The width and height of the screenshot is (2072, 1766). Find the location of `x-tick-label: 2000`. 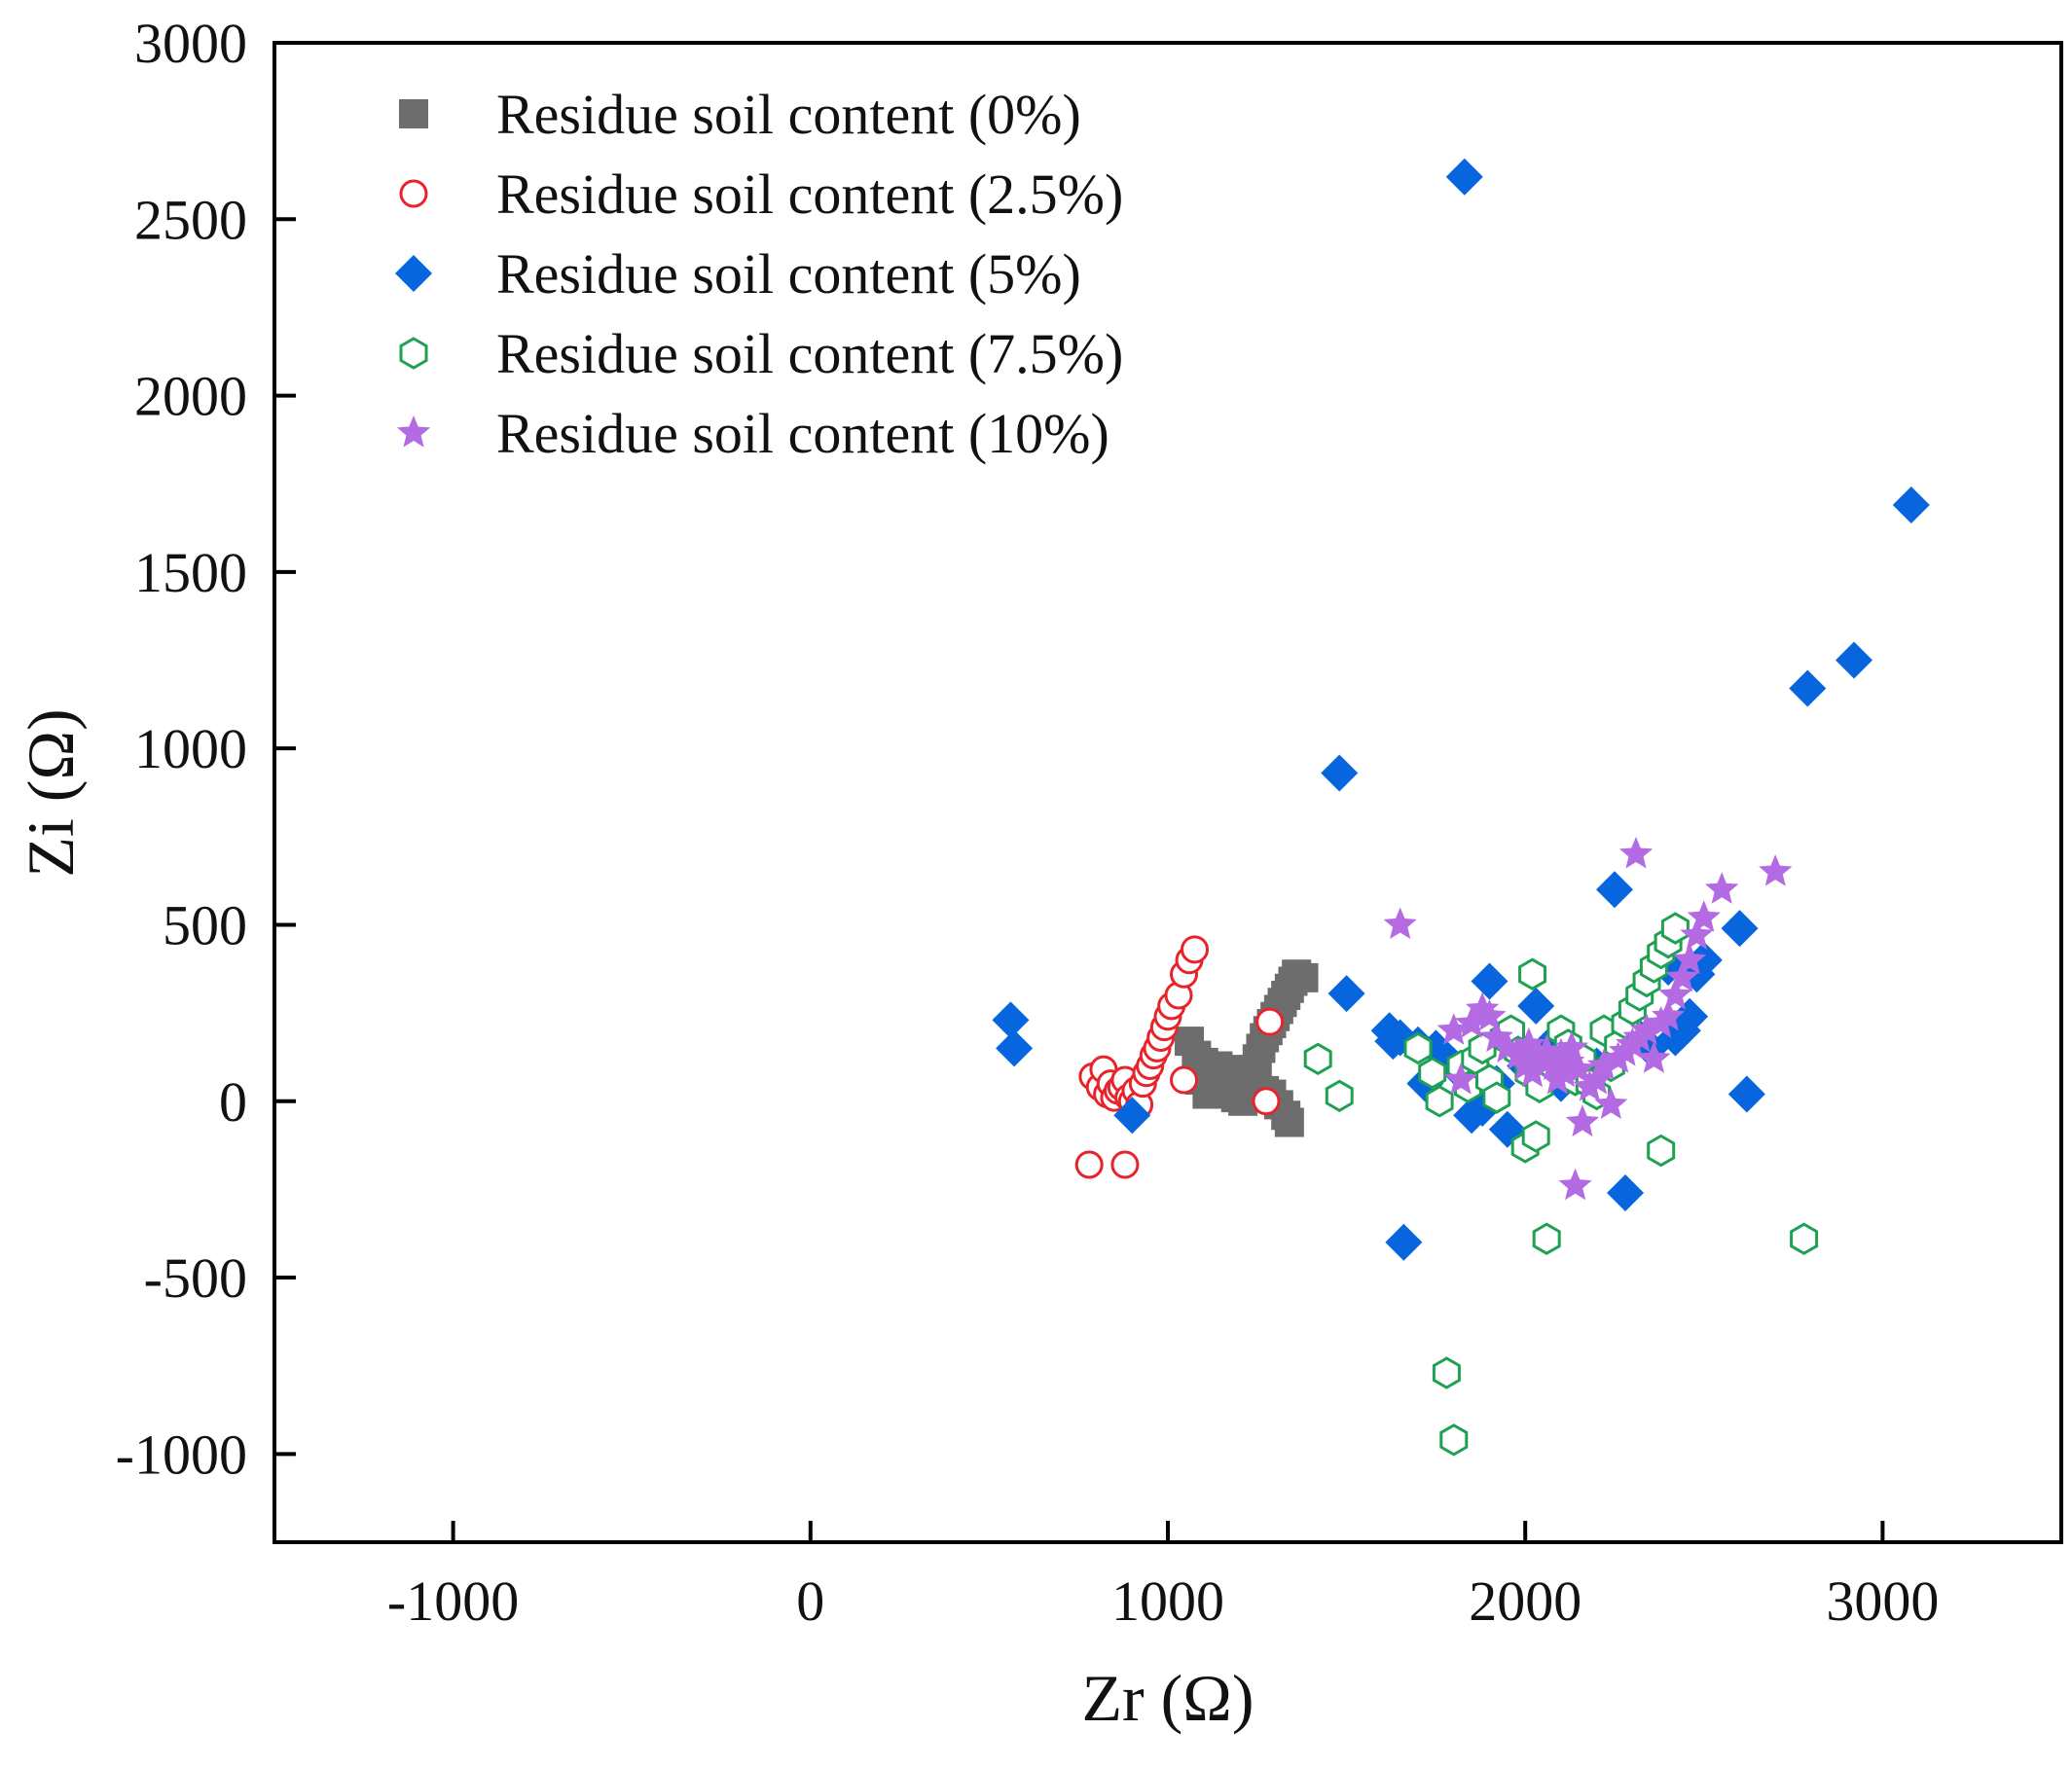

x-tick-label: 2000 is located at coordinates (1525, 1601).